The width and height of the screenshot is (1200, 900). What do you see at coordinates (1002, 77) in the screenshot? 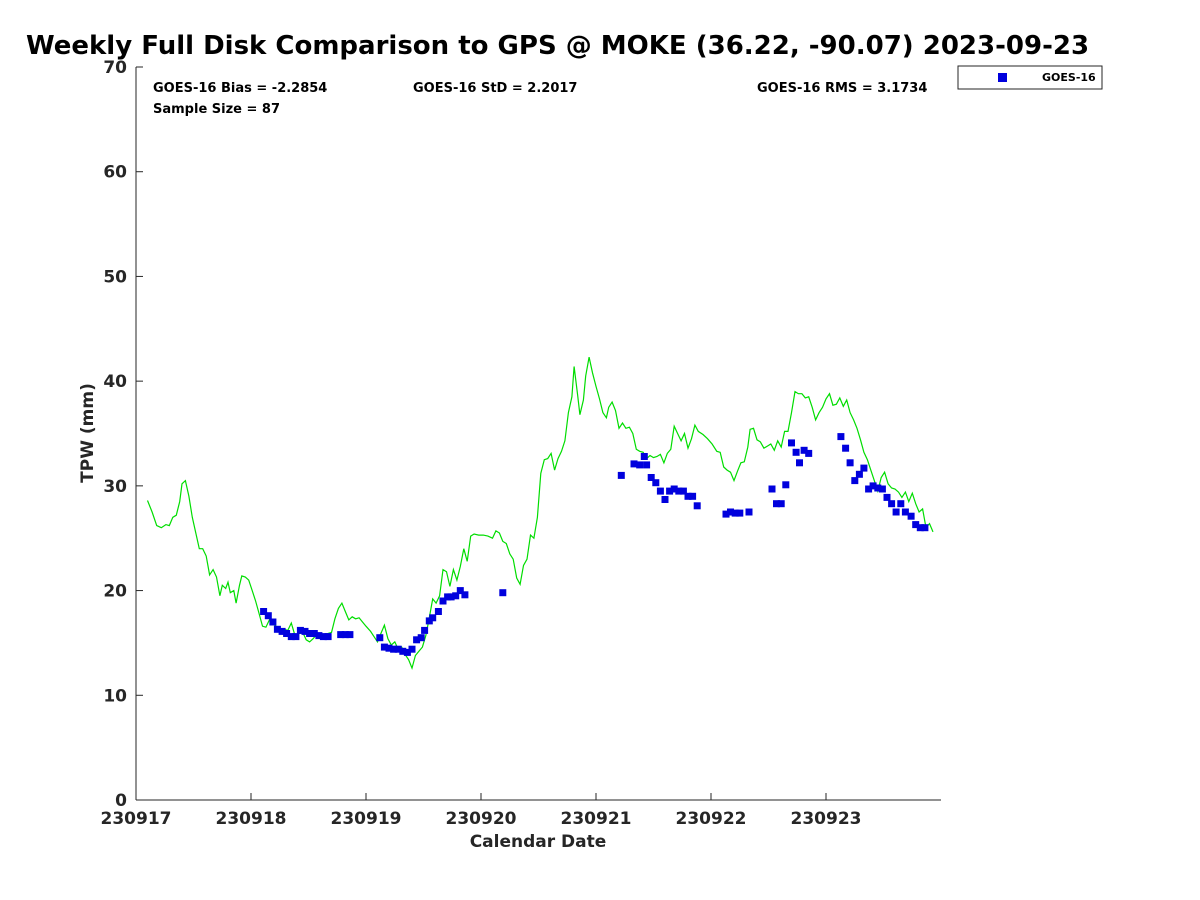
I see `legend-marker-goes16` at bounding box center [1002, 77].